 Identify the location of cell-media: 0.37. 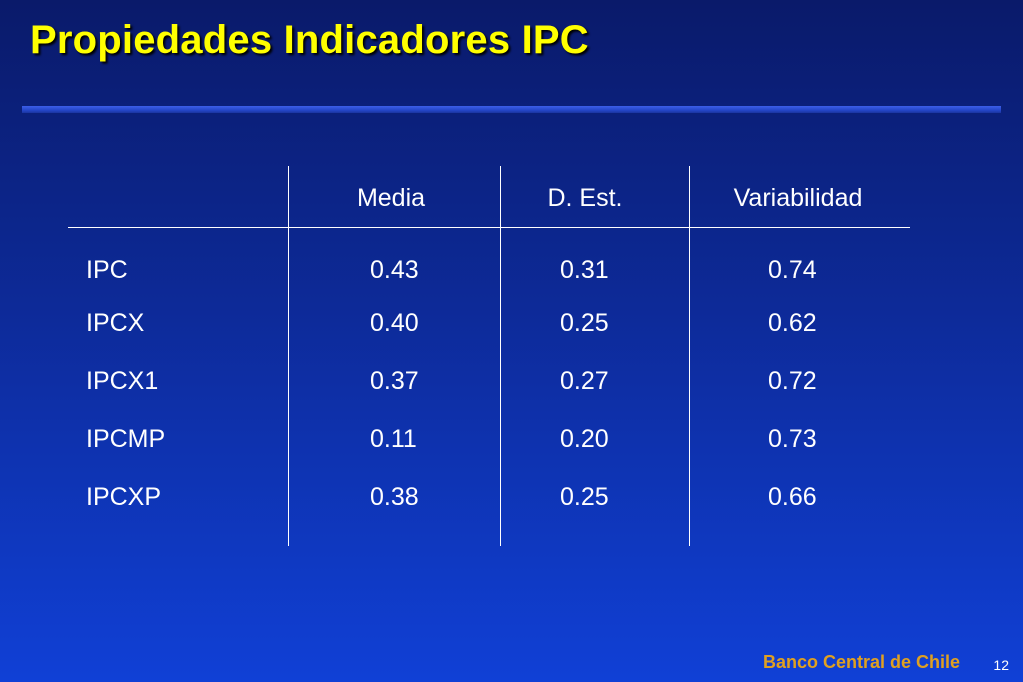
(394, 381).